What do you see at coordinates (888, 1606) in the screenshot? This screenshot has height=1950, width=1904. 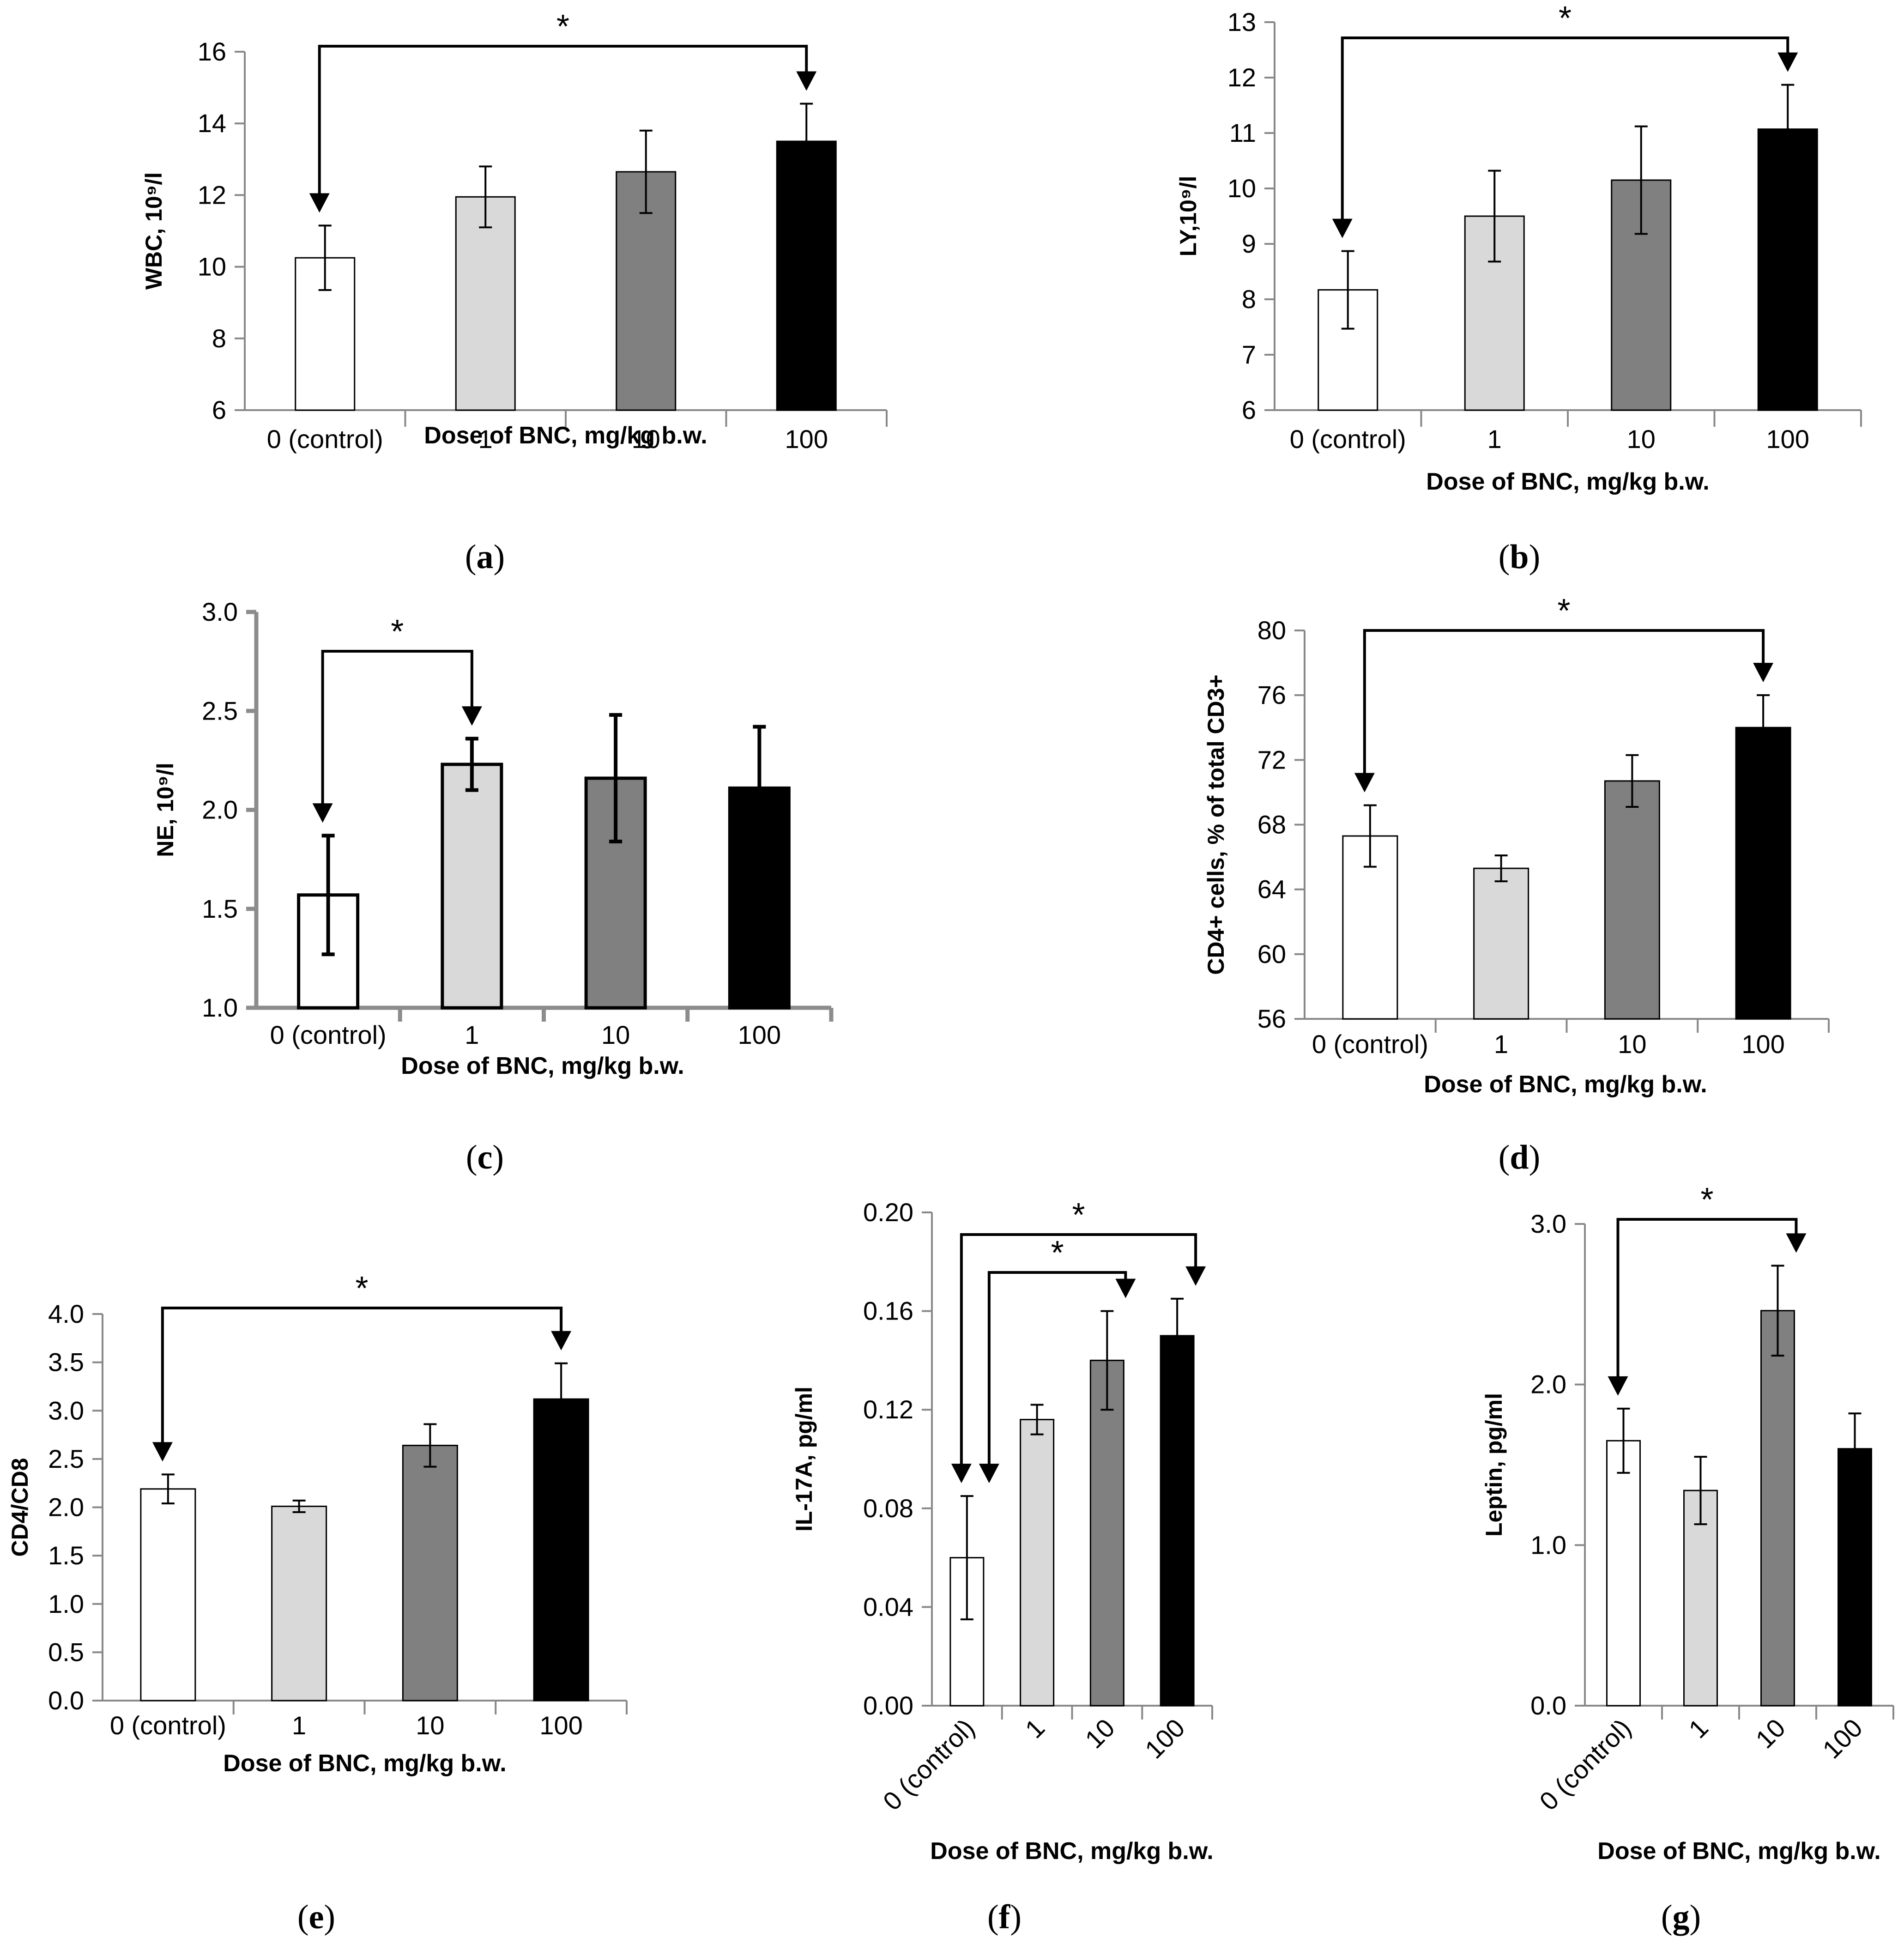 I see `y-tick-label: 0.04` at bounding box center [888, 1606].